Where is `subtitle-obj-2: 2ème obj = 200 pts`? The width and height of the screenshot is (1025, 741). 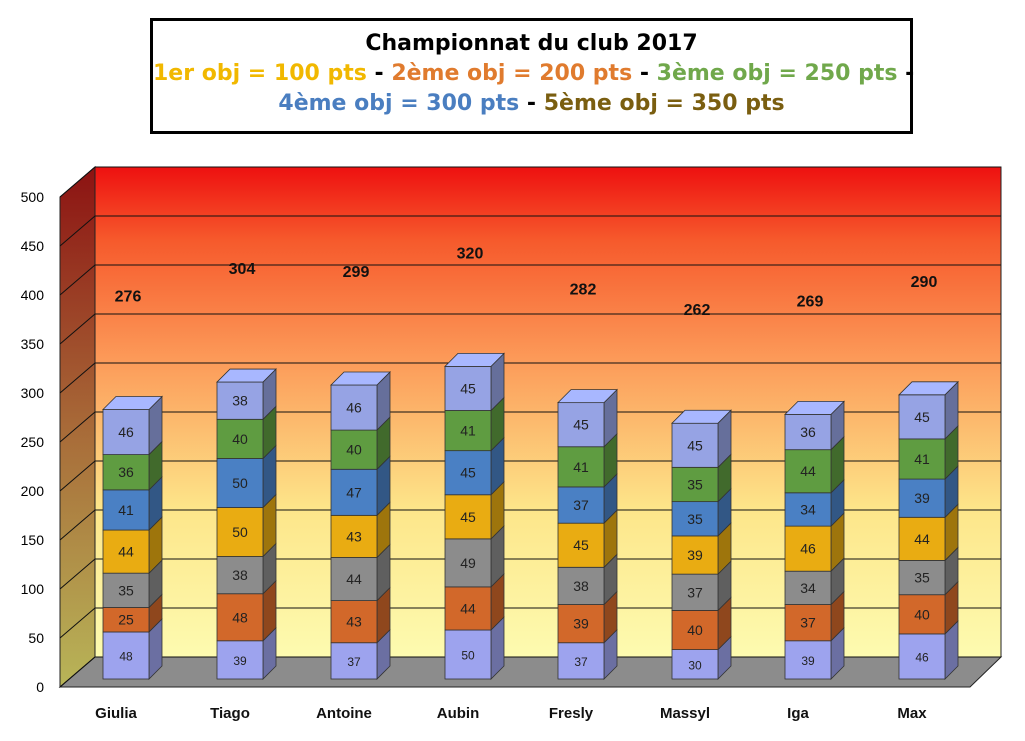
subtitle-obj-2: 2ème obj = 200 pts is located at coordinates (512, 73).